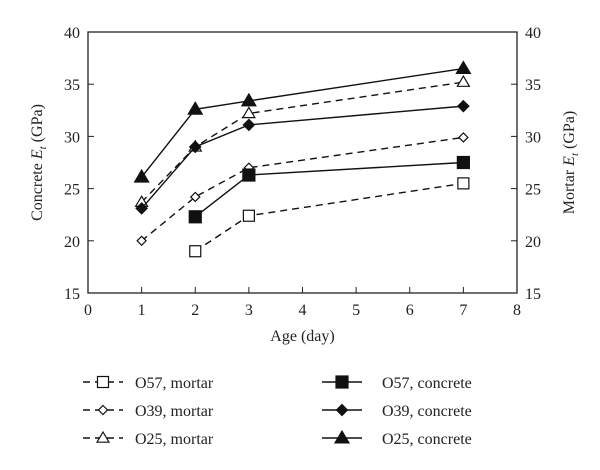 This screenshot has height=470, width=600. I want to click on legend-label: O57, mortar, so click(174, 383).